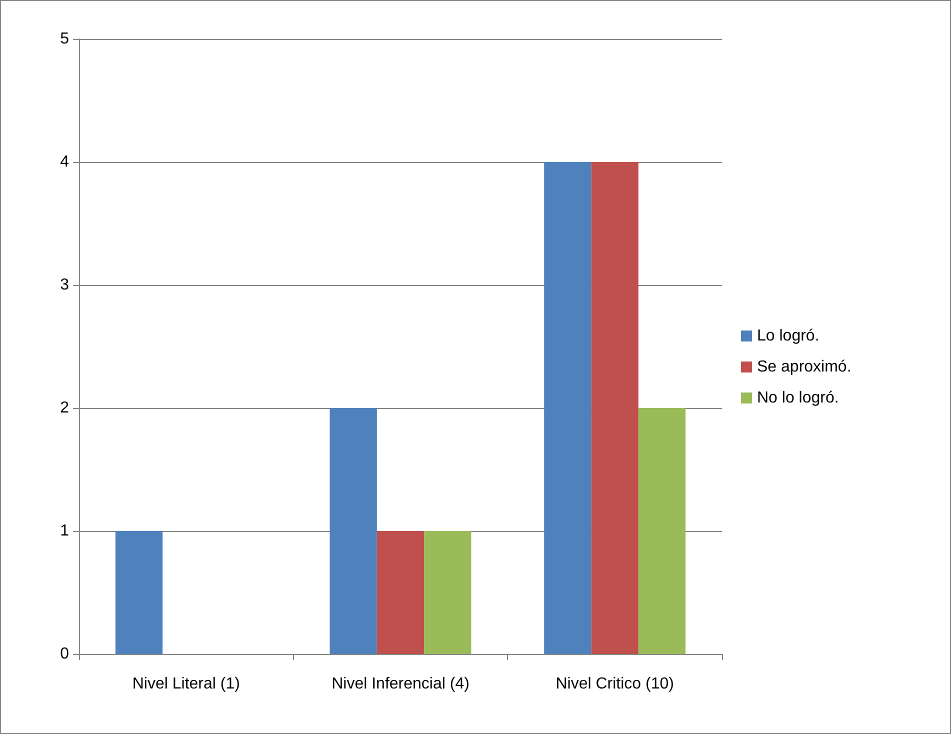 This screenshot has width=951, height=734. I want to click on legend-label: No lo logró., so click(798, 398).